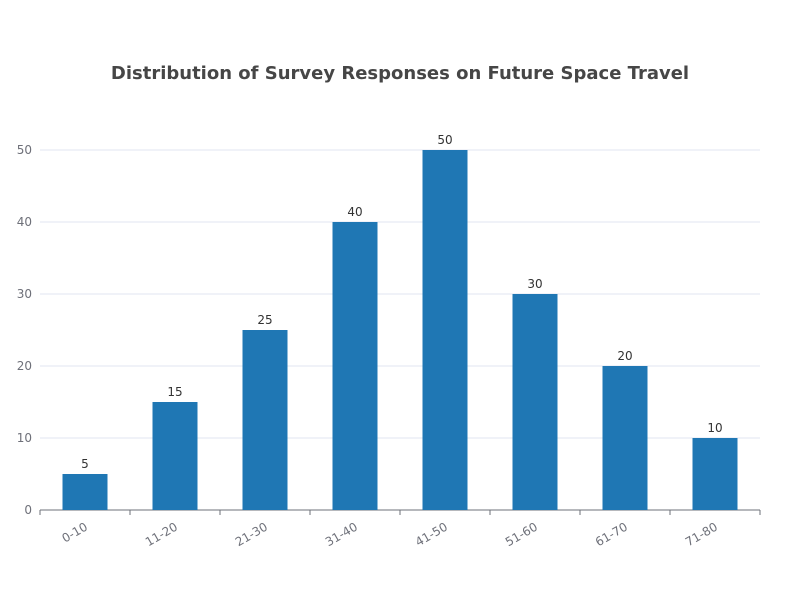  What do you see at coordinates (74, 533) in the screenshot?
I see `x-tick-label: 0-10` at bounding box center [74, 533].